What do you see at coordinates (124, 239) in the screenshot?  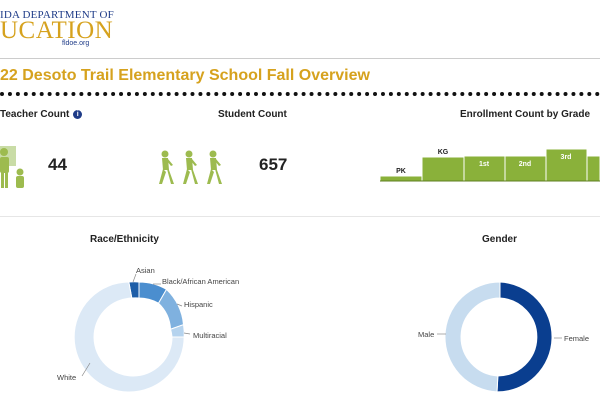 I see `race-ethnicity-label: Race/Ethnicity` at bounding box center [124, 239].